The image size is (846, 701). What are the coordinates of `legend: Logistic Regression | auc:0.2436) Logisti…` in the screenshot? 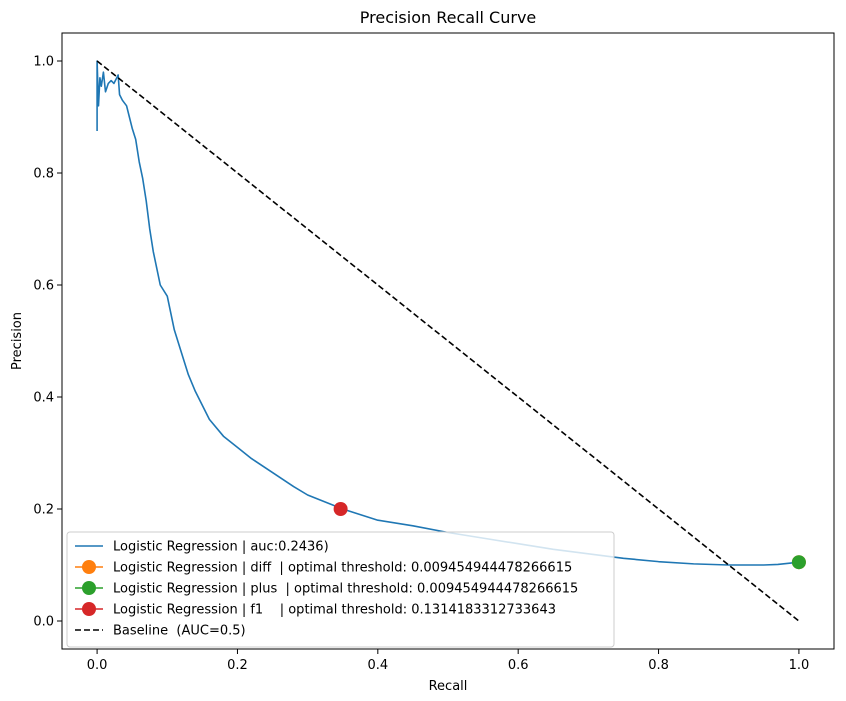 It's located at (340, 589).